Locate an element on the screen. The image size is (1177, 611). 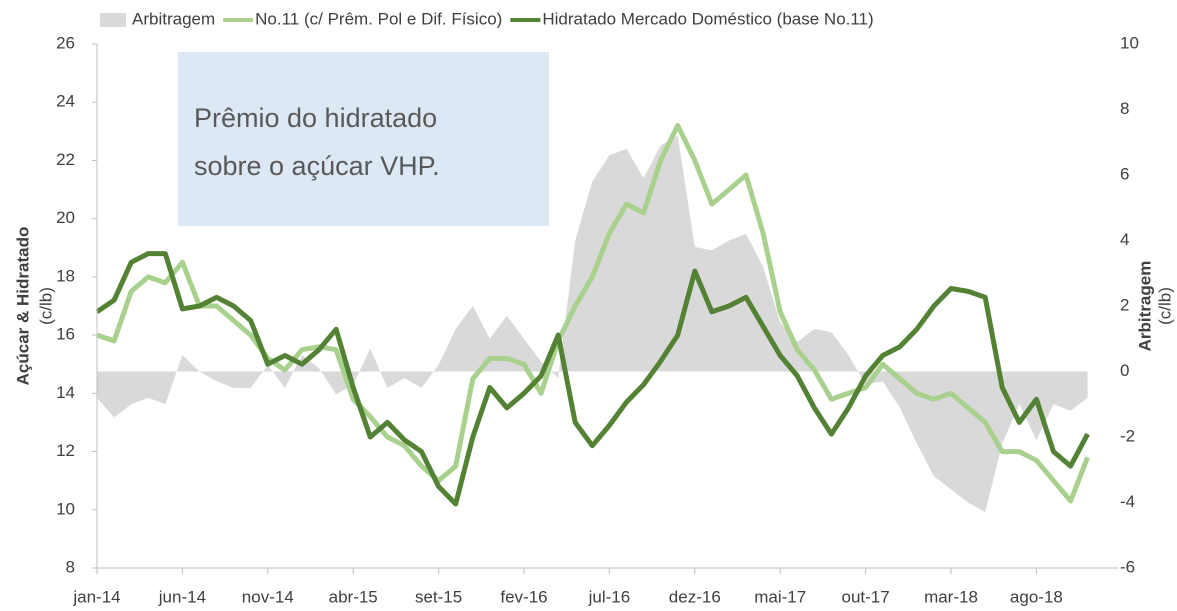
x-tick-label: ago-18 is located at coordinates (1036, 596).